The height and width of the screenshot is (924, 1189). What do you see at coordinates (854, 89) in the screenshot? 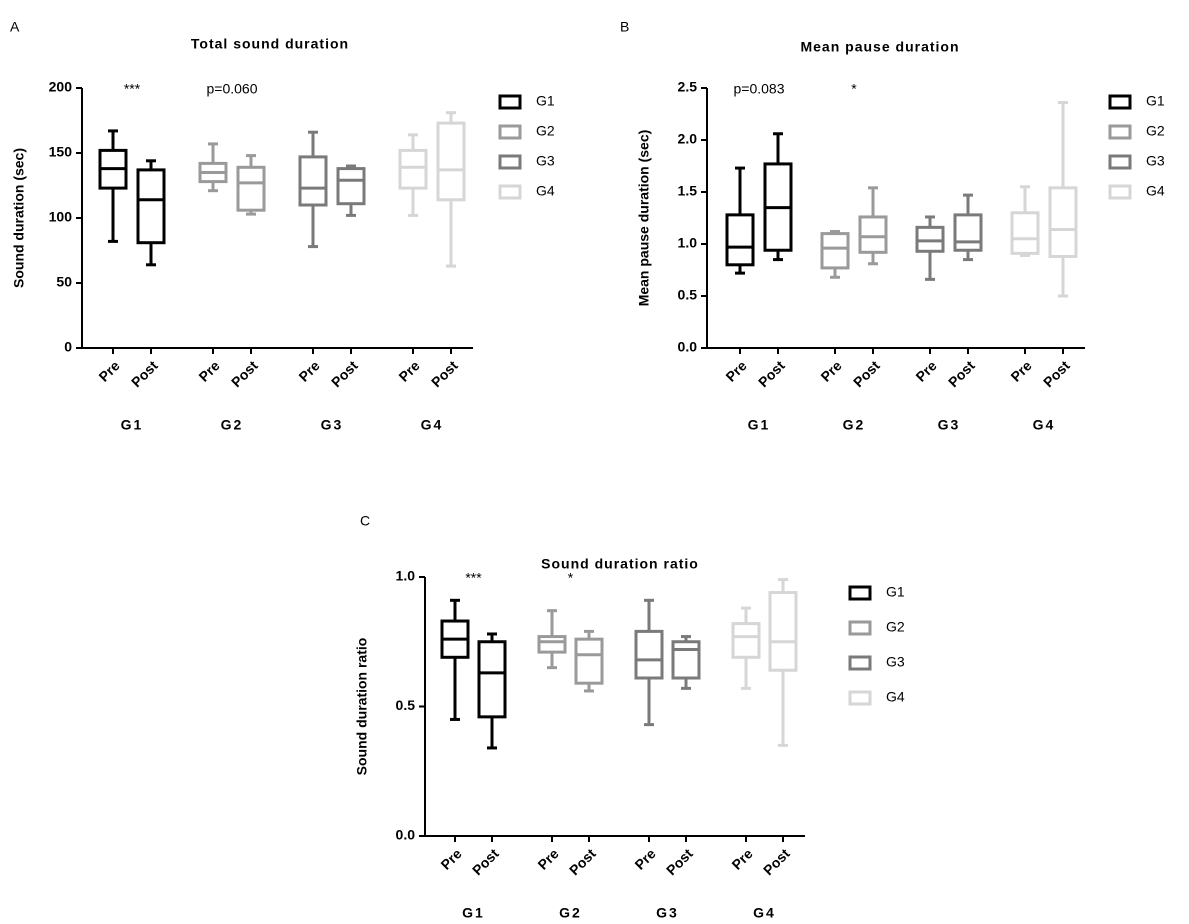
I see `annotation: *` at bounding box center [854, 89].